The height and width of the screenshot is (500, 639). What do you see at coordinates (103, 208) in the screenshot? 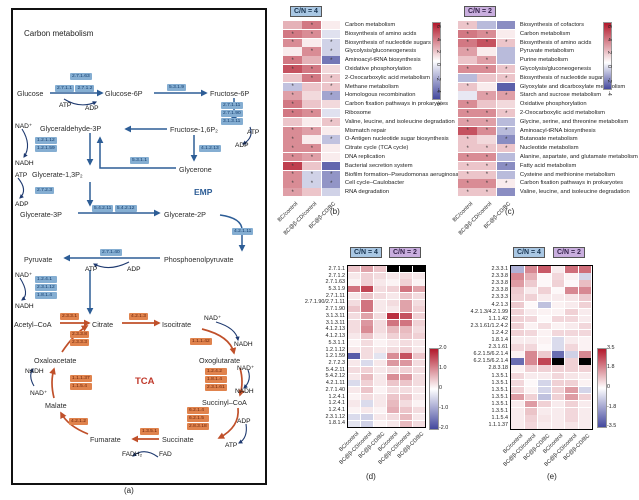
I see `ec-number-box: 5.4.2.11` at bounding box center [103, 208].